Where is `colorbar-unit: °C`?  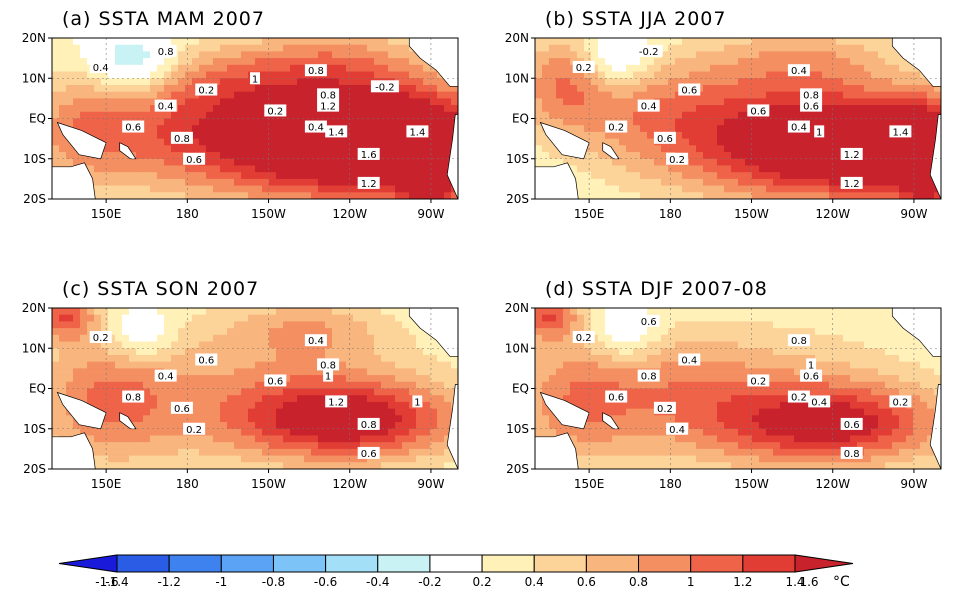
colorbar-unit: °C is located at coordinates (841, 582).